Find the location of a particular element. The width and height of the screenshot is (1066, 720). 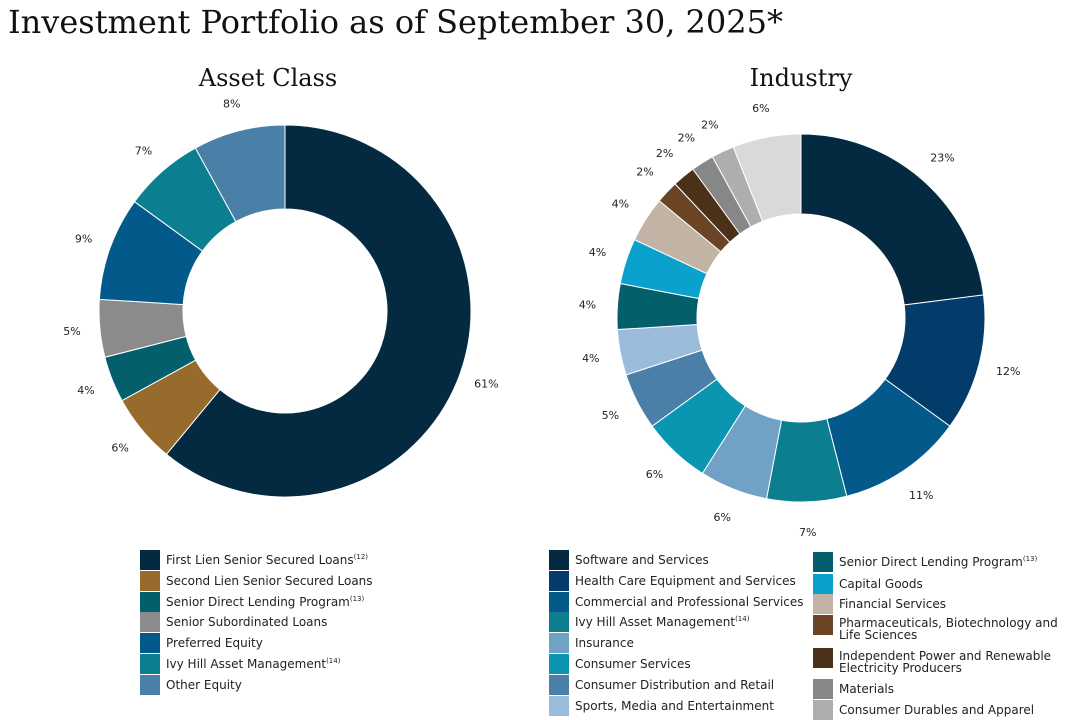

legend-label: Commercial and Professional Services is located at coordinates (689, 601).